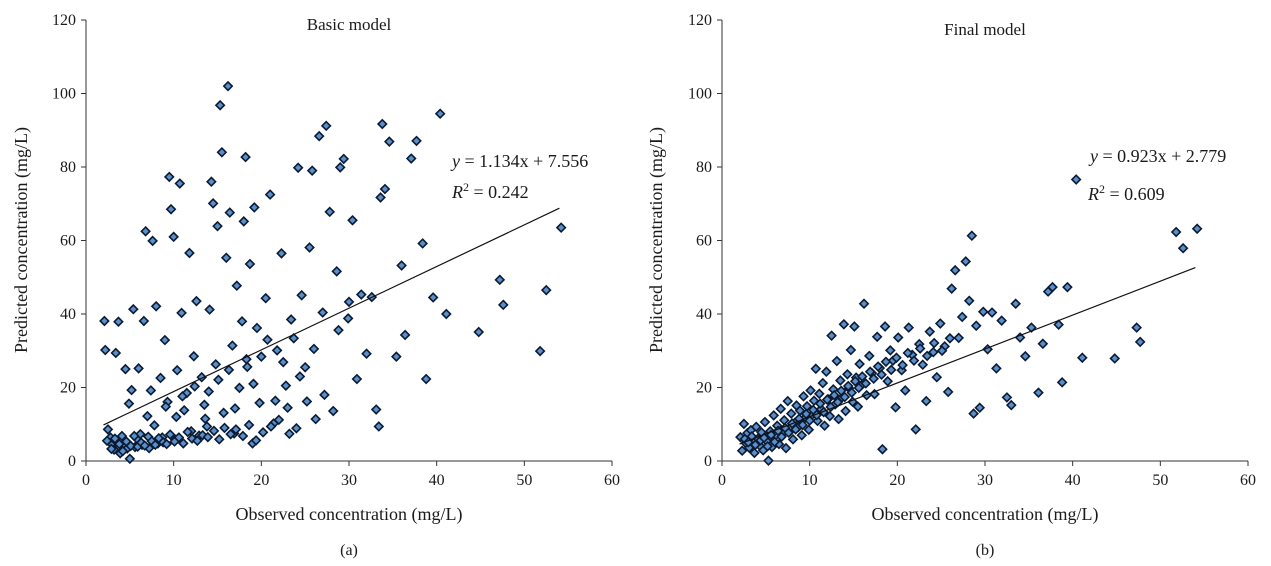  Describe the element at coordinates (704, 167) in the screenshot. I see `y-tick-label: 80` at that location.